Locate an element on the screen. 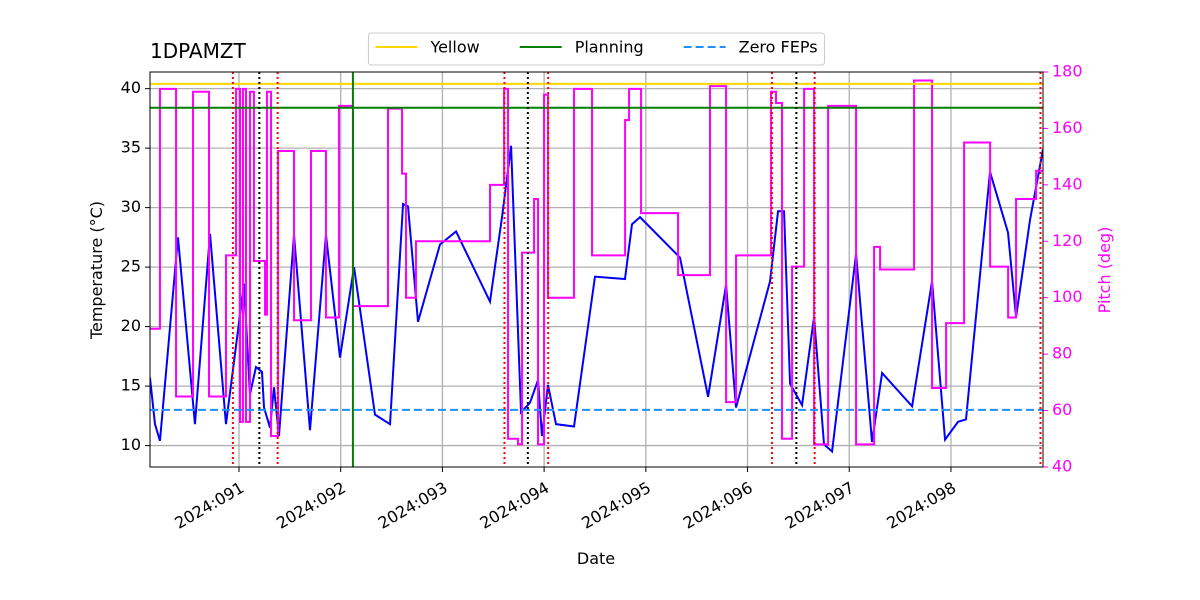 Image resolution: width=1200 pixels, height=600 pixels. y2-tick-label: 40 is located at coordinates (1062, 466).